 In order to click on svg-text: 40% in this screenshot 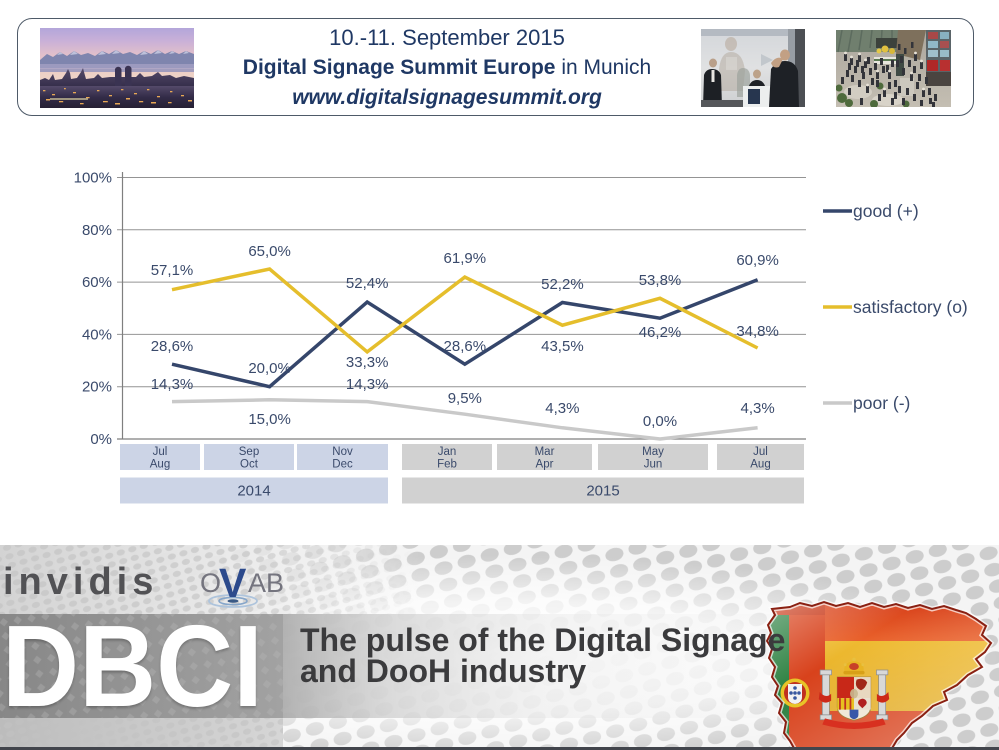, I will do `click(97, 334)`.